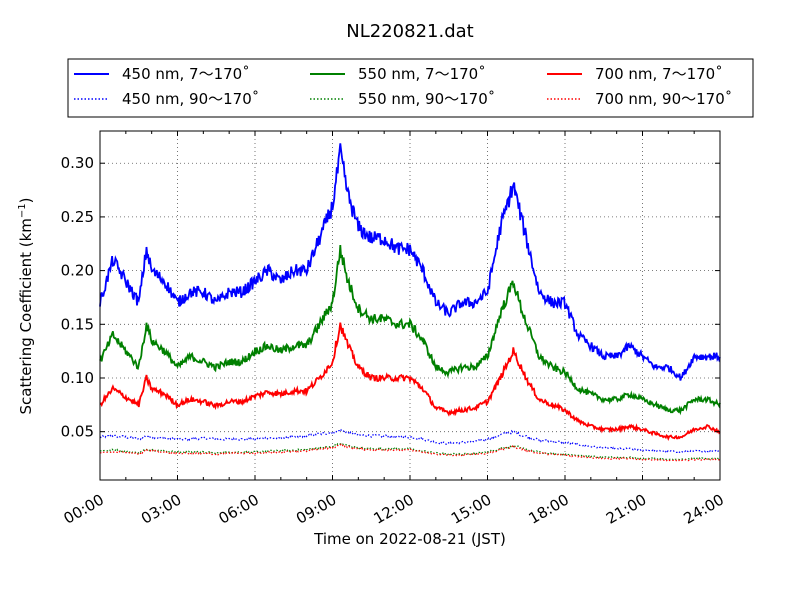  I want to click on legend-label: 450 nm, 90～170˚, so click(190, 99).